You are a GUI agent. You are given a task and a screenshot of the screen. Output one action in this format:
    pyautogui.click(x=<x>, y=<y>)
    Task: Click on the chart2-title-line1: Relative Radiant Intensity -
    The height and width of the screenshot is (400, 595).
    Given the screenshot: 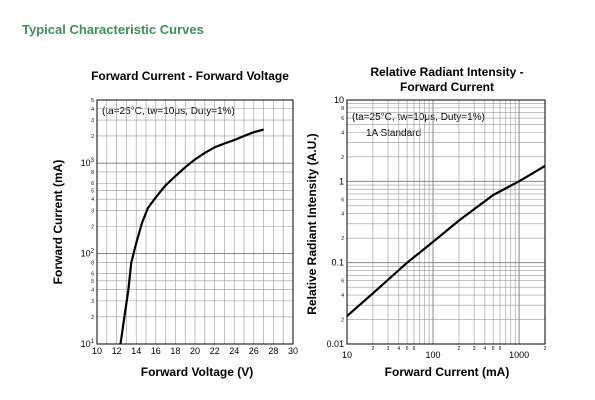 What is the action you would take?
    pyautogui.click(x=446, y=72)
    